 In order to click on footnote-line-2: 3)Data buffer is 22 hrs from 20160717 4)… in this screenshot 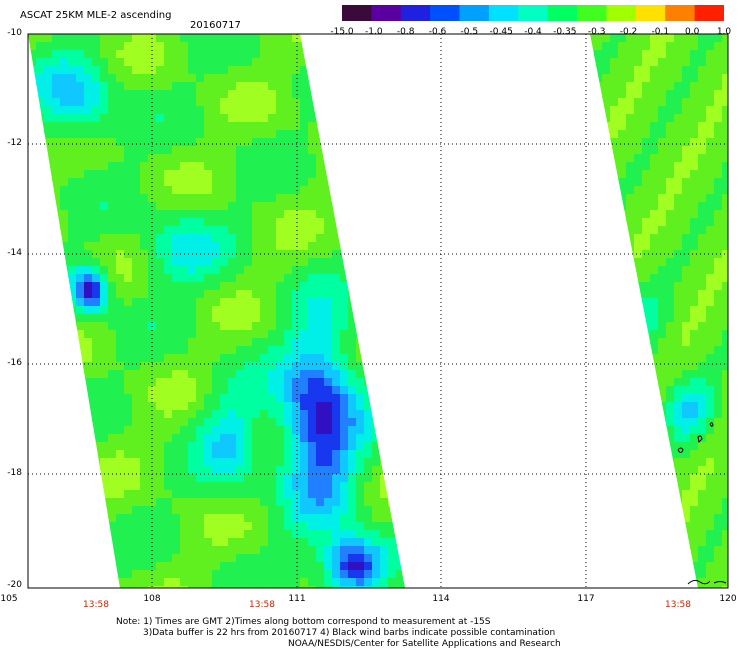, I will do `click(349, 633)`.